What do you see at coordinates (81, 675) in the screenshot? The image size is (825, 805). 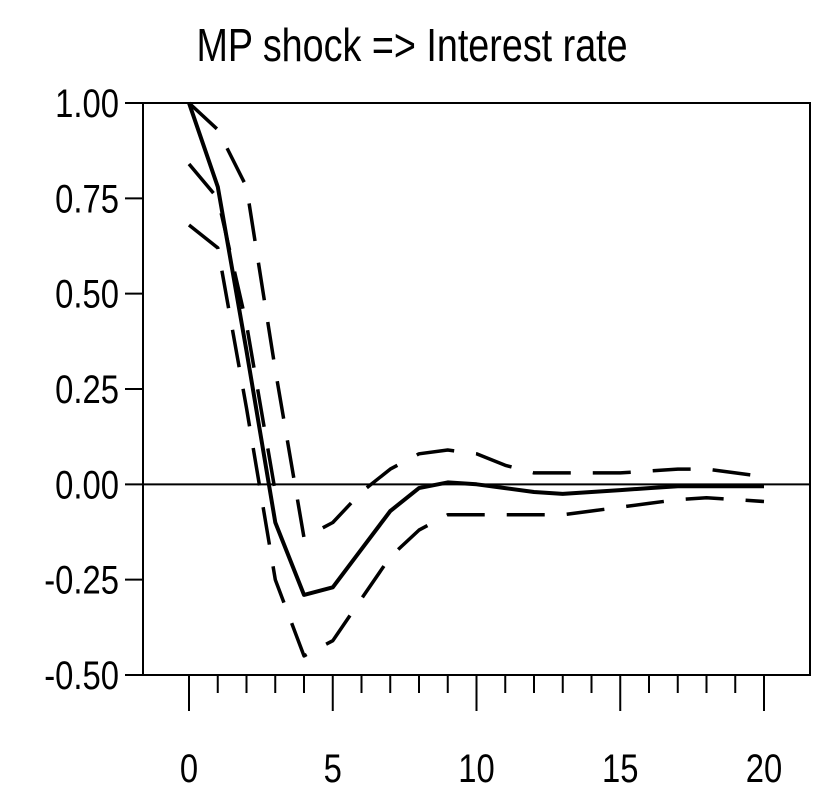 I see `y-tick-label: -0.50` at bounding box center [81, 675].